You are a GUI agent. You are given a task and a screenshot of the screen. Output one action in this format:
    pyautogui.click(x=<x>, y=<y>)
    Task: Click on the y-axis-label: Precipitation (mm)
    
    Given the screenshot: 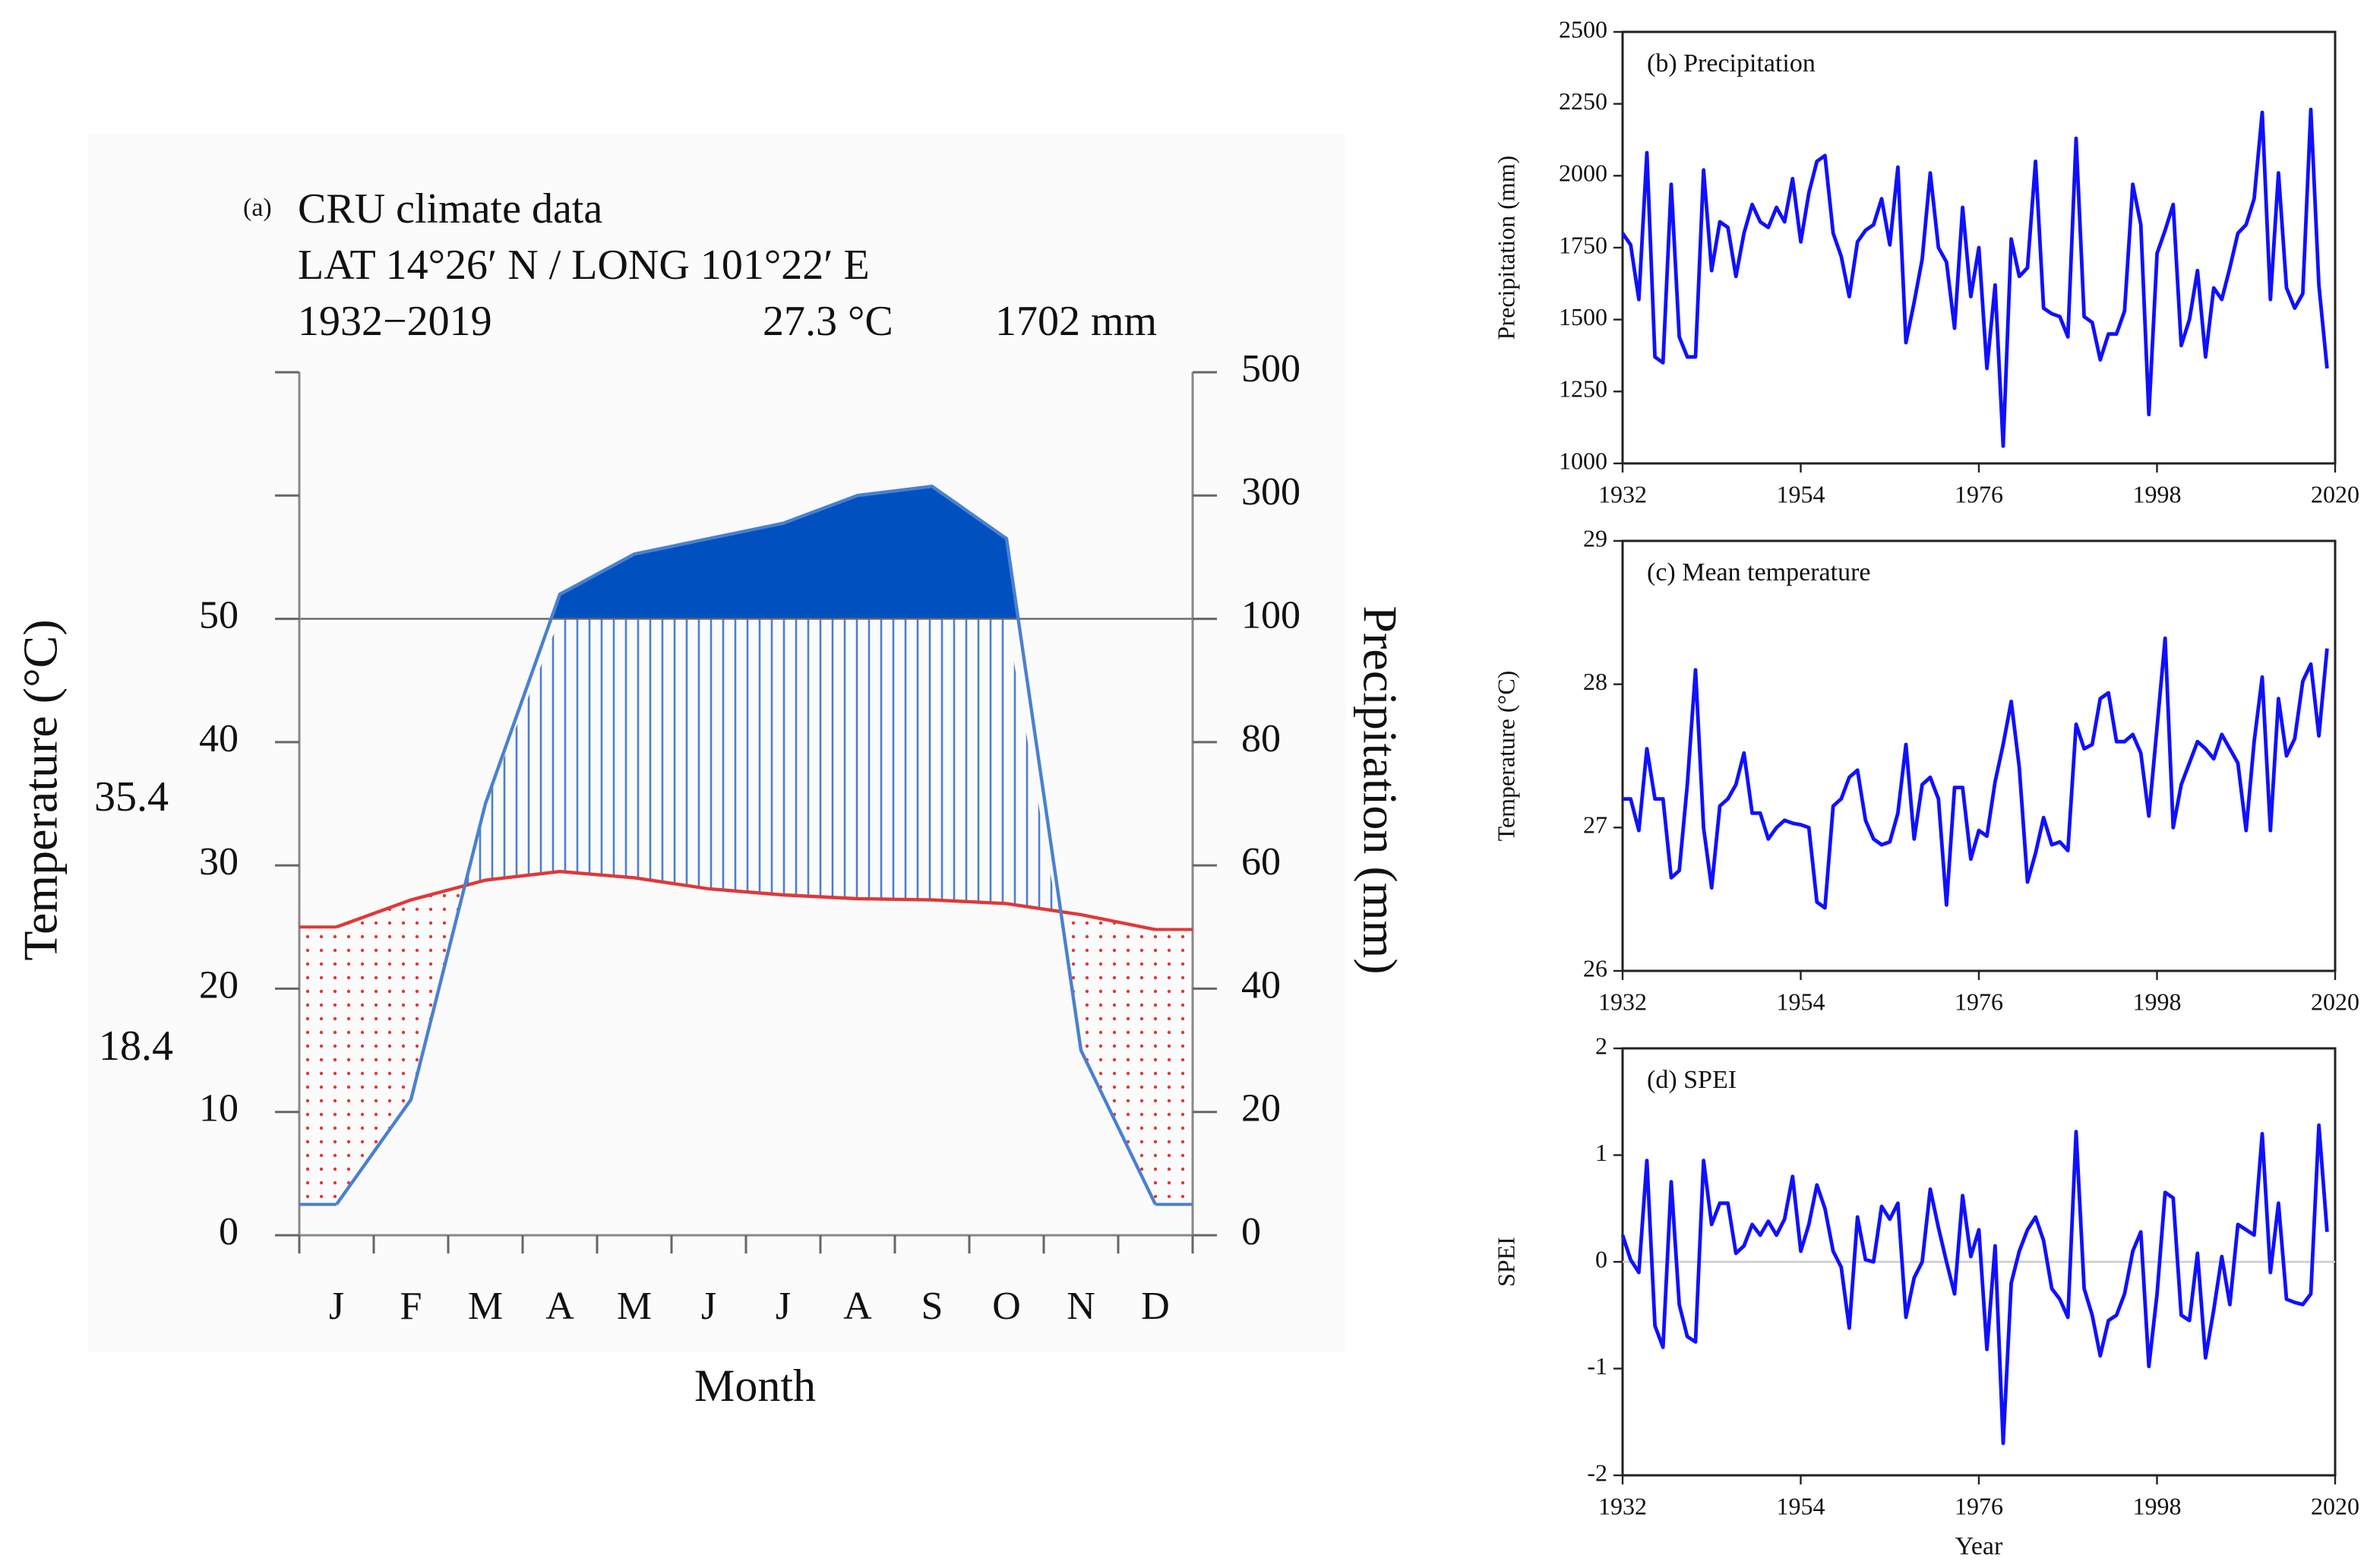 What is the action you would take?
    pyautogui.click(x=1505, y=248)
    